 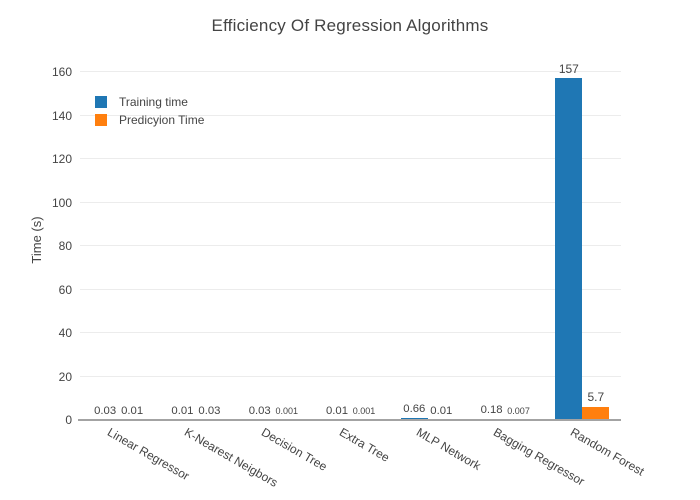 I want to click on bar-value-label: 5.7, so click(x=596, y=397).